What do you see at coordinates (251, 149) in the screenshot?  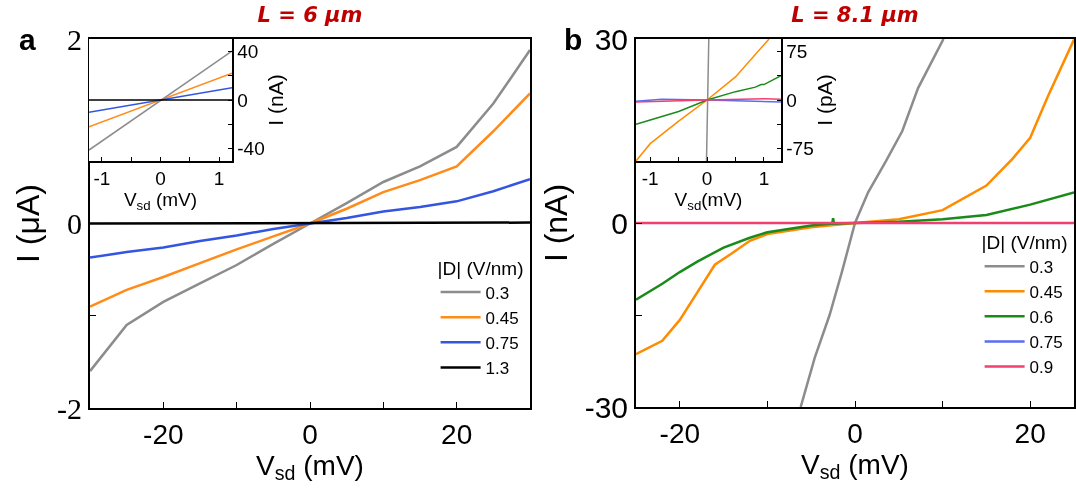 I see `y-tick-label: -40` at bounding box center [251, 149].